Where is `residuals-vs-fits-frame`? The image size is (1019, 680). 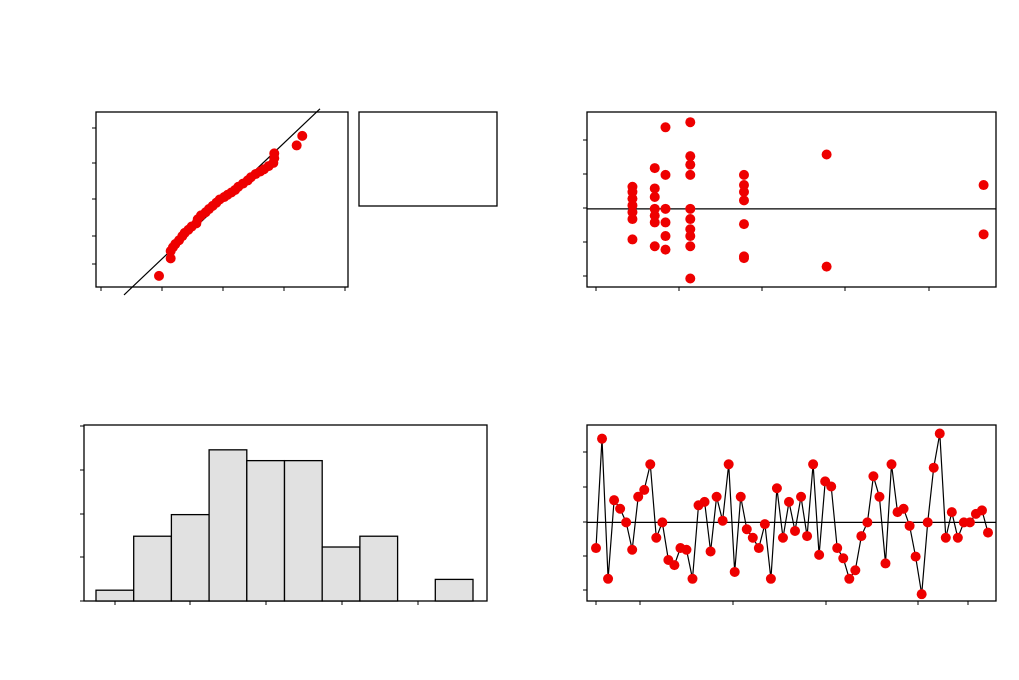
residuals-vs-fits-frame is located at coordinates (791, 199).